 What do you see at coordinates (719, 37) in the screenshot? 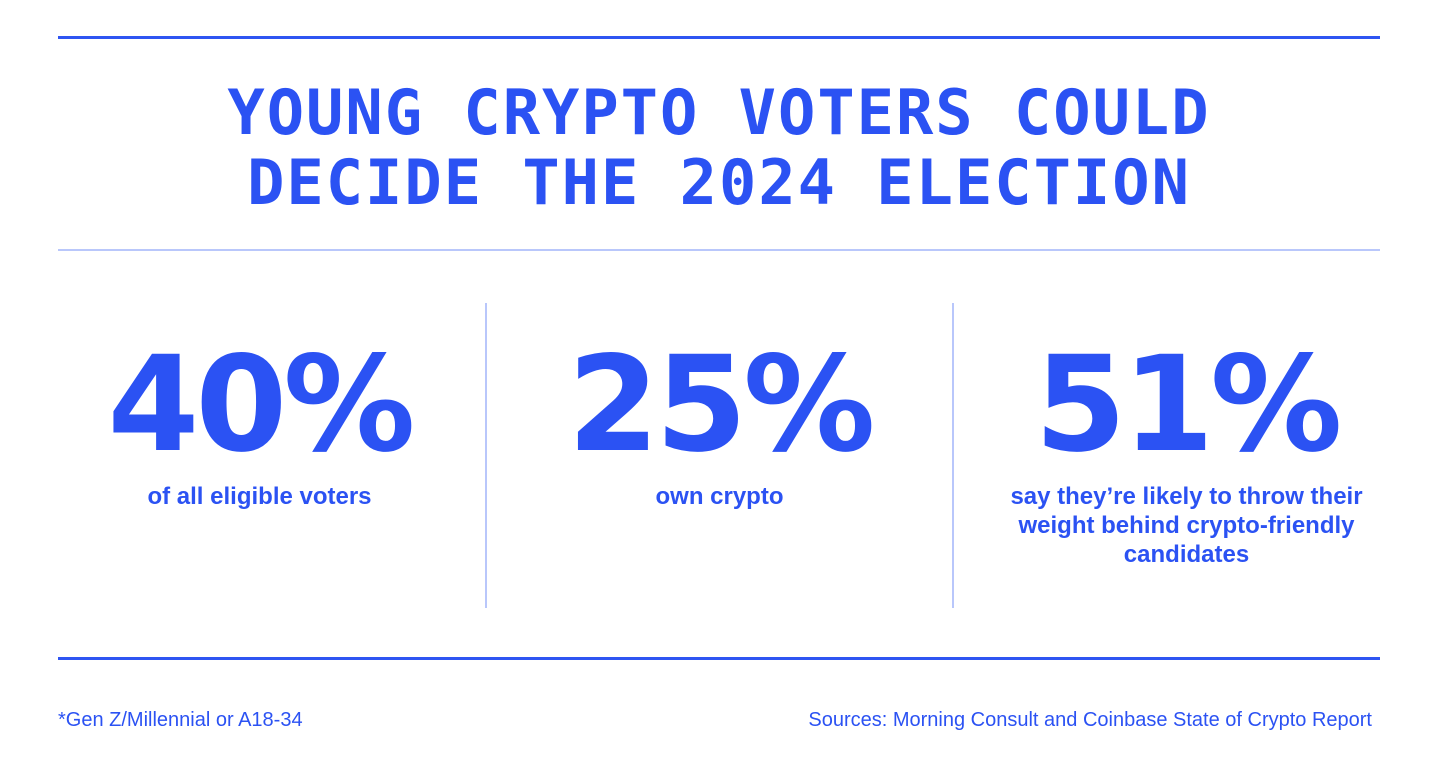
I see `top-rule` at bounding box center [719, 37].